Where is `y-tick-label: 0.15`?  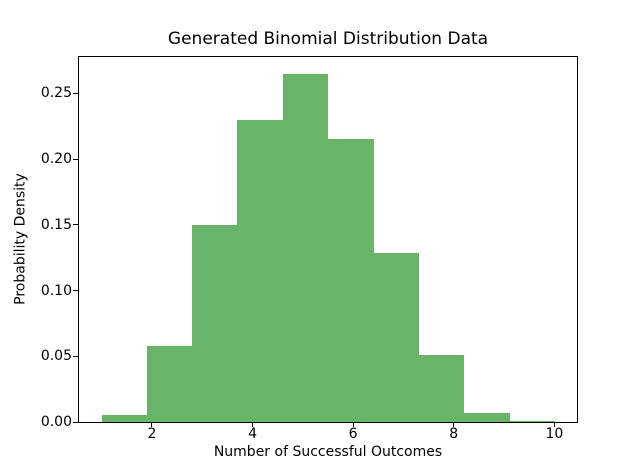 y-tick-label: 0.15 is located at coordinates (56, 224).